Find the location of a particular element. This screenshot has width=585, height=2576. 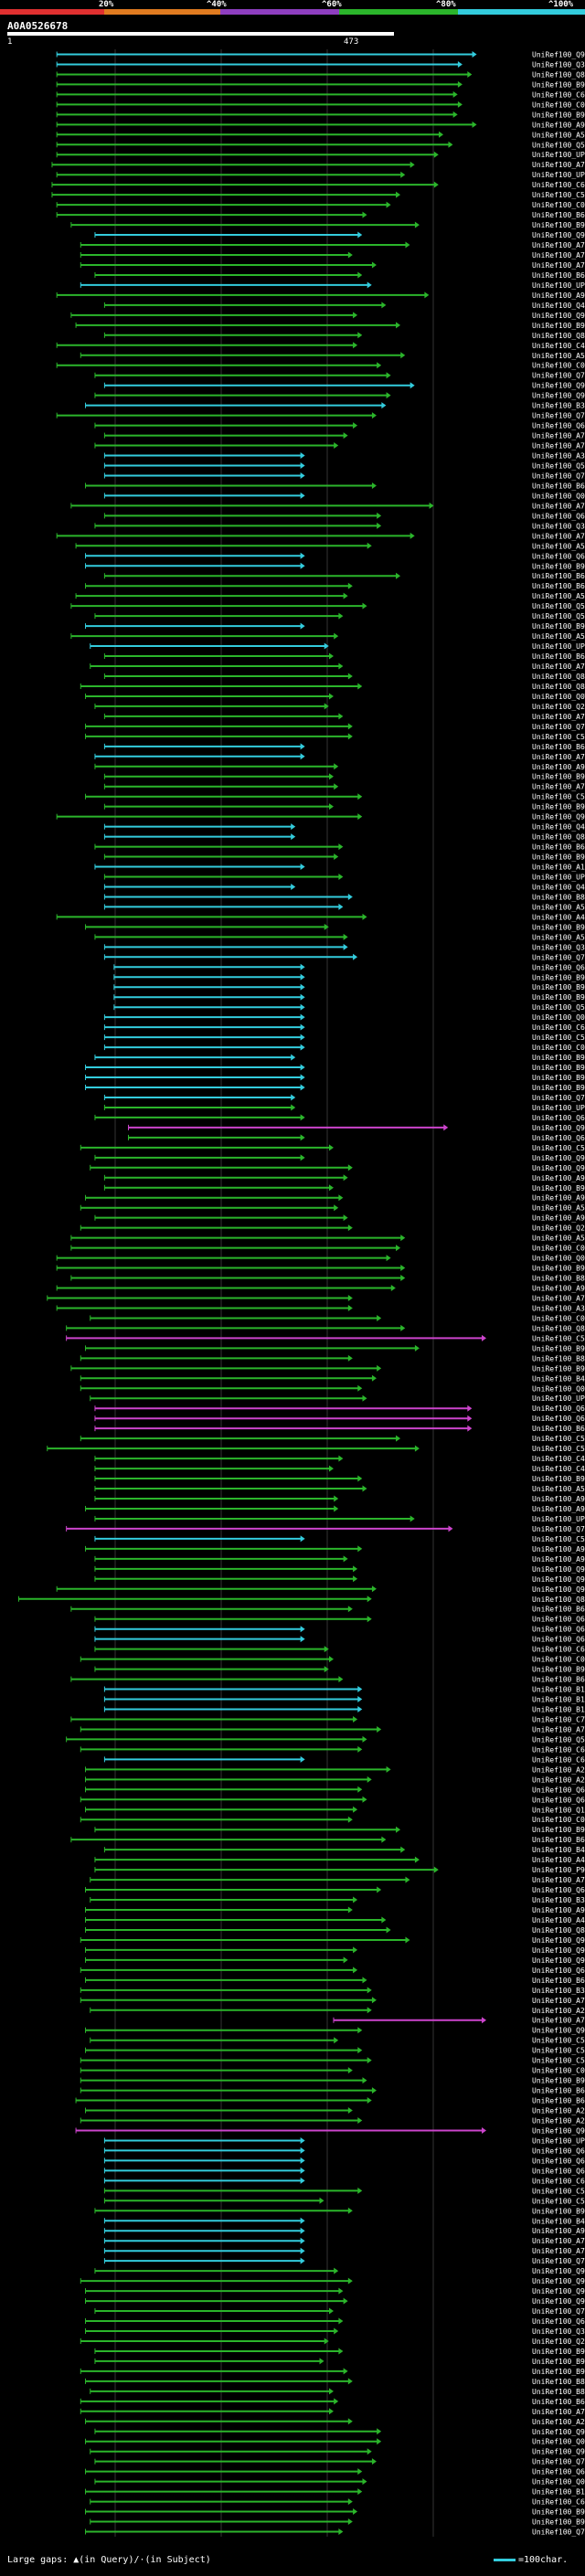

hit-row: UniRef100_A5BR11 is located at coordinates (340, 1489).